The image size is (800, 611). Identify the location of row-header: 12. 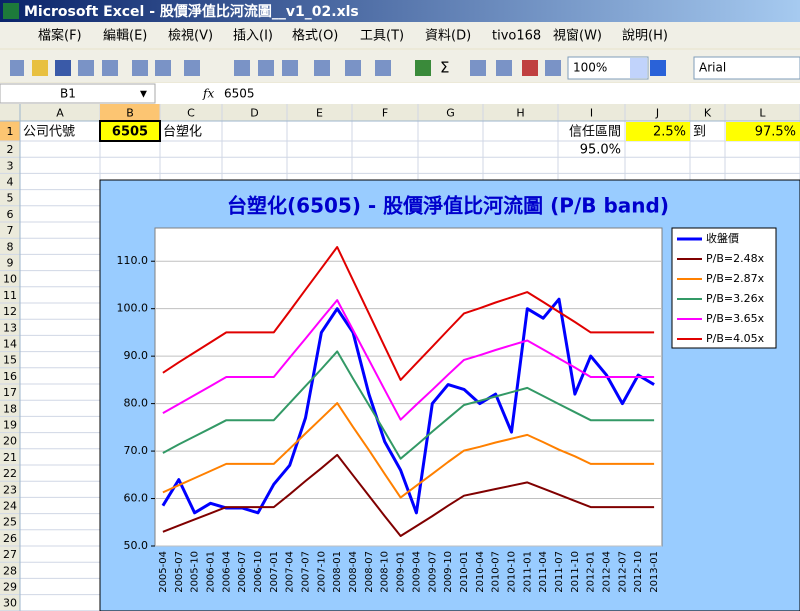
(10, 311).